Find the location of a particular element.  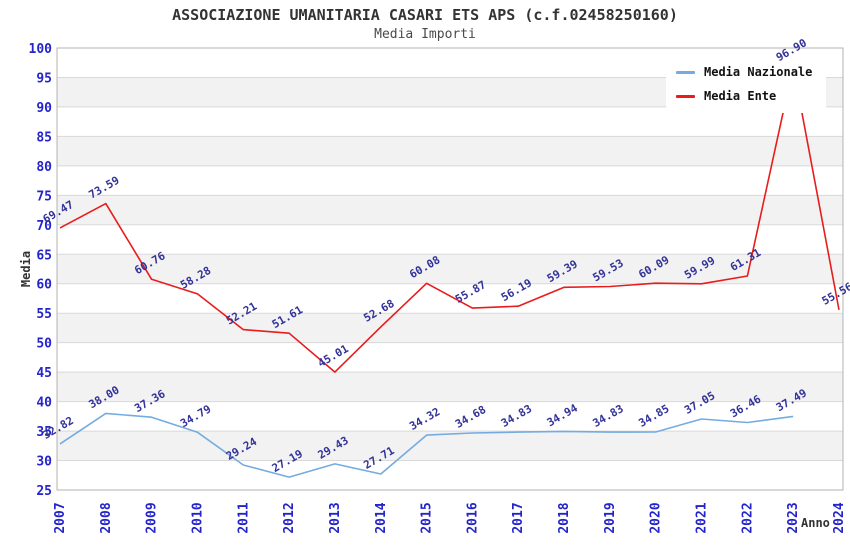

x-axis-title: Anno is located at coordinates (815, 523).